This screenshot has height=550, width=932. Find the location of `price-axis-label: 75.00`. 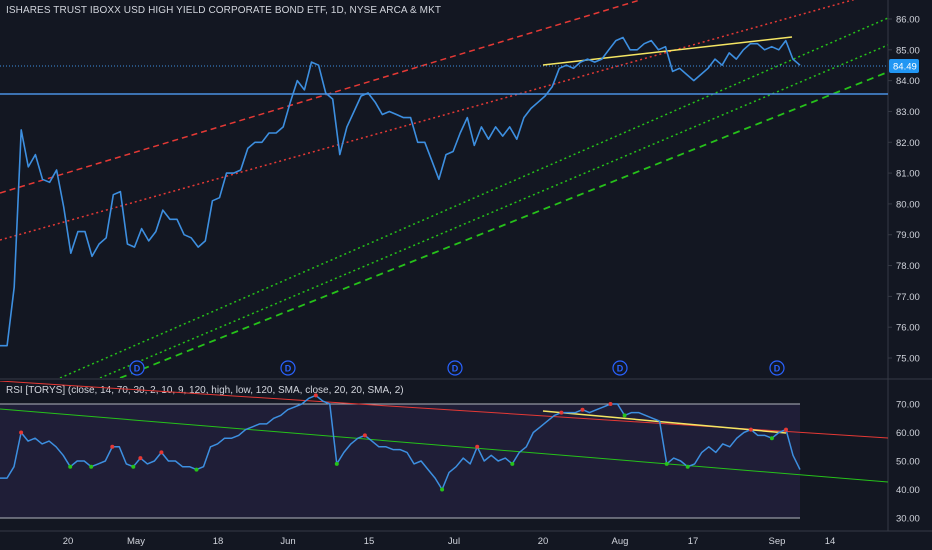

price-axis-label: 75.00 is located at coordinates (908, 359).